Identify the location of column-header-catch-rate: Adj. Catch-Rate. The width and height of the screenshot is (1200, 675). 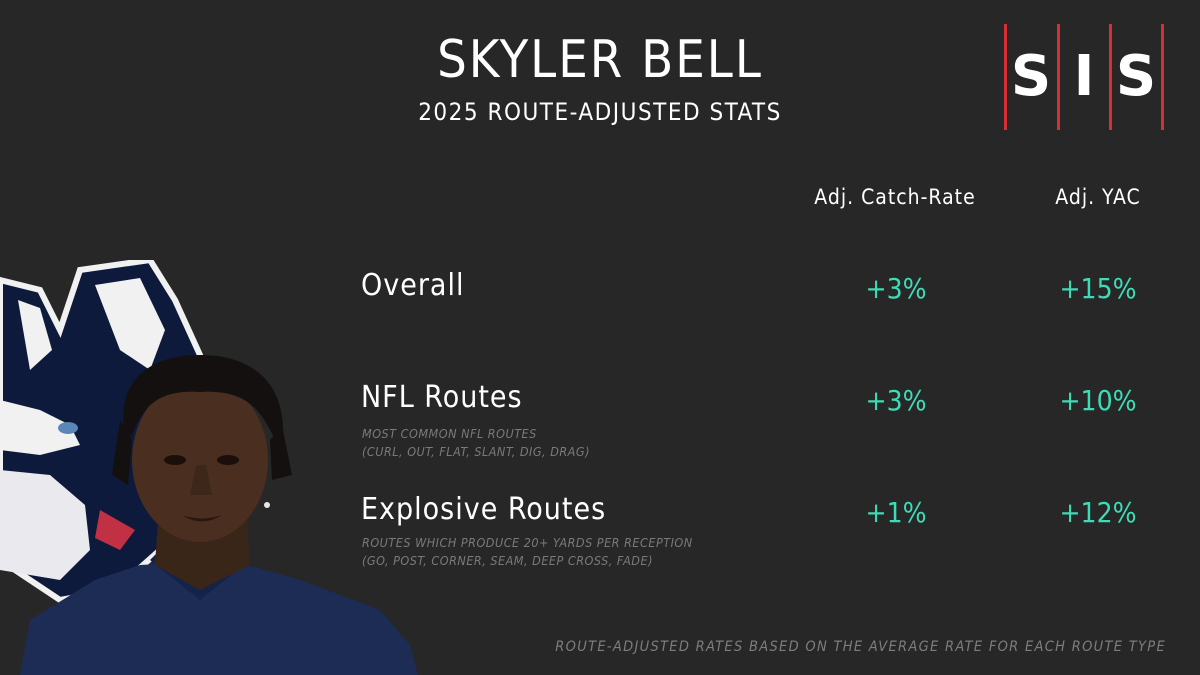
(895, 197).